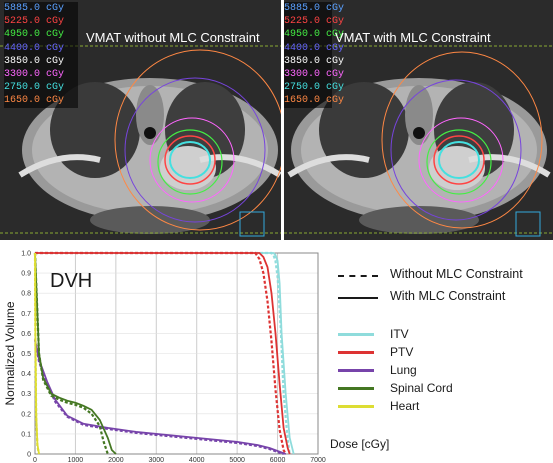 Image resolution: width=553 pixels, height=463 pixels. What do you see at coordinates (26, 314) in the screenshot?
I see `y-tick-label: 0.7` at bounding box center [26, 314].